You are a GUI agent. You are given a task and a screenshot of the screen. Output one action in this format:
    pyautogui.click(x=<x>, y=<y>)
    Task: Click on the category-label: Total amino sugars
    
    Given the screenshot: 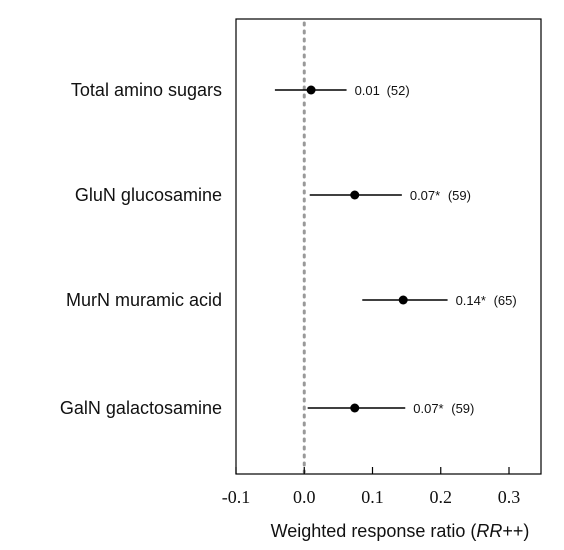 What is the action you would take?
    pyautogui.click(x=146, y=90)
    